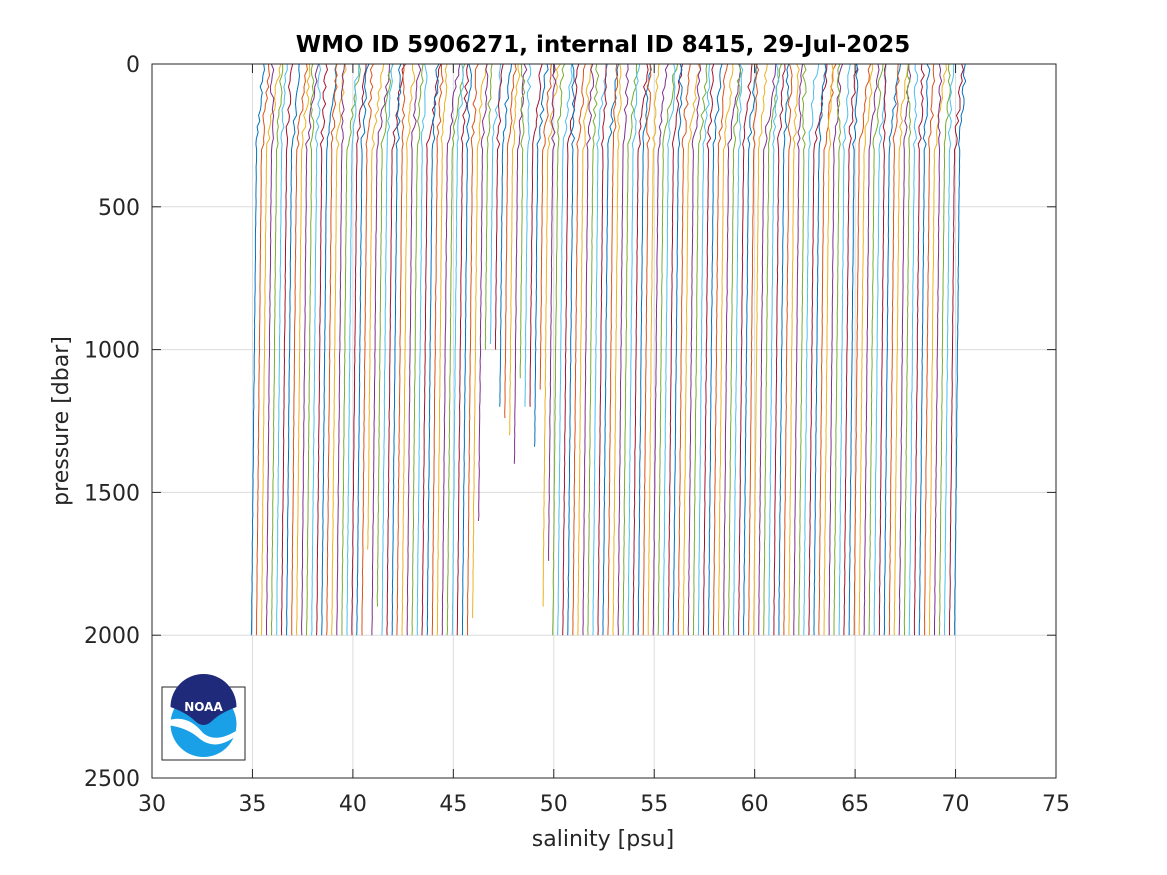 The width and height of the screenshot is (1167, 875). Describe the element at coordinates (956, 804) in the screenshot. I see `x-tick-label: 70` at that location.